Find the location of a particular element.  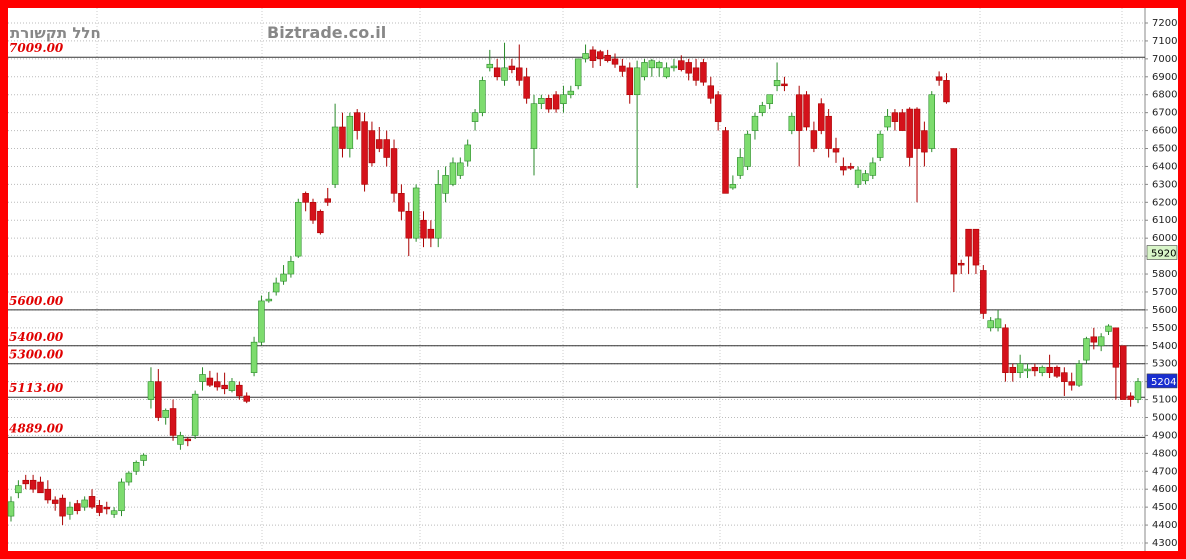

y-tick-label: 4700 is located at coordinates (1164, 471).